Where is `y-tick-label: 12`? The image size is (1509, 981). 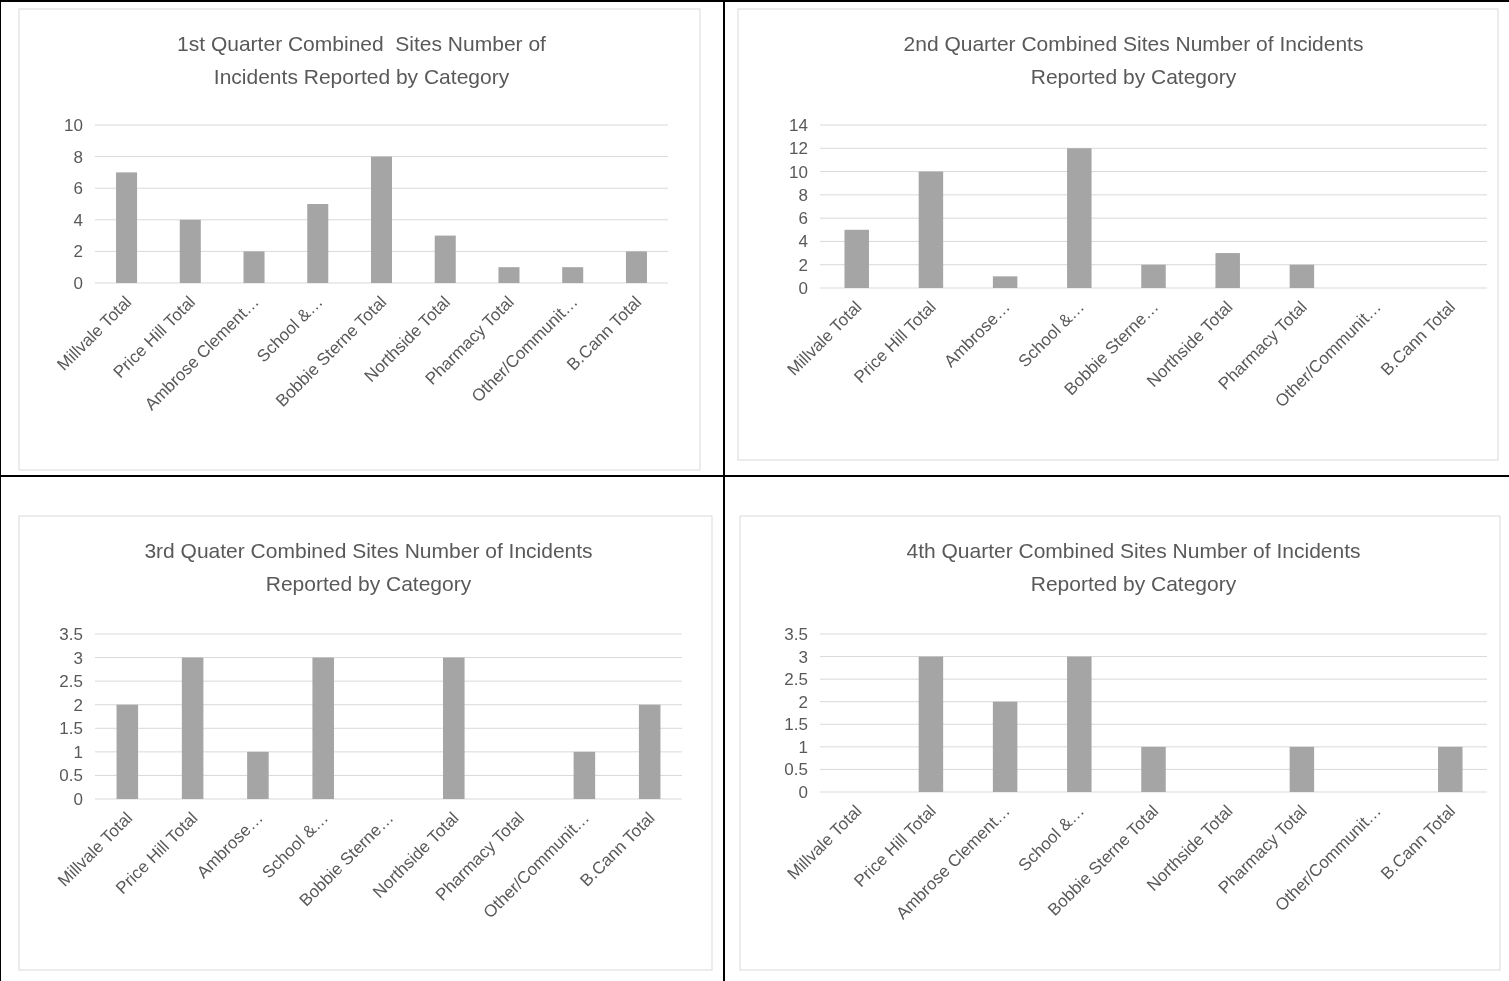
y-tick-label: 12 is located at coordinates (798, 149).